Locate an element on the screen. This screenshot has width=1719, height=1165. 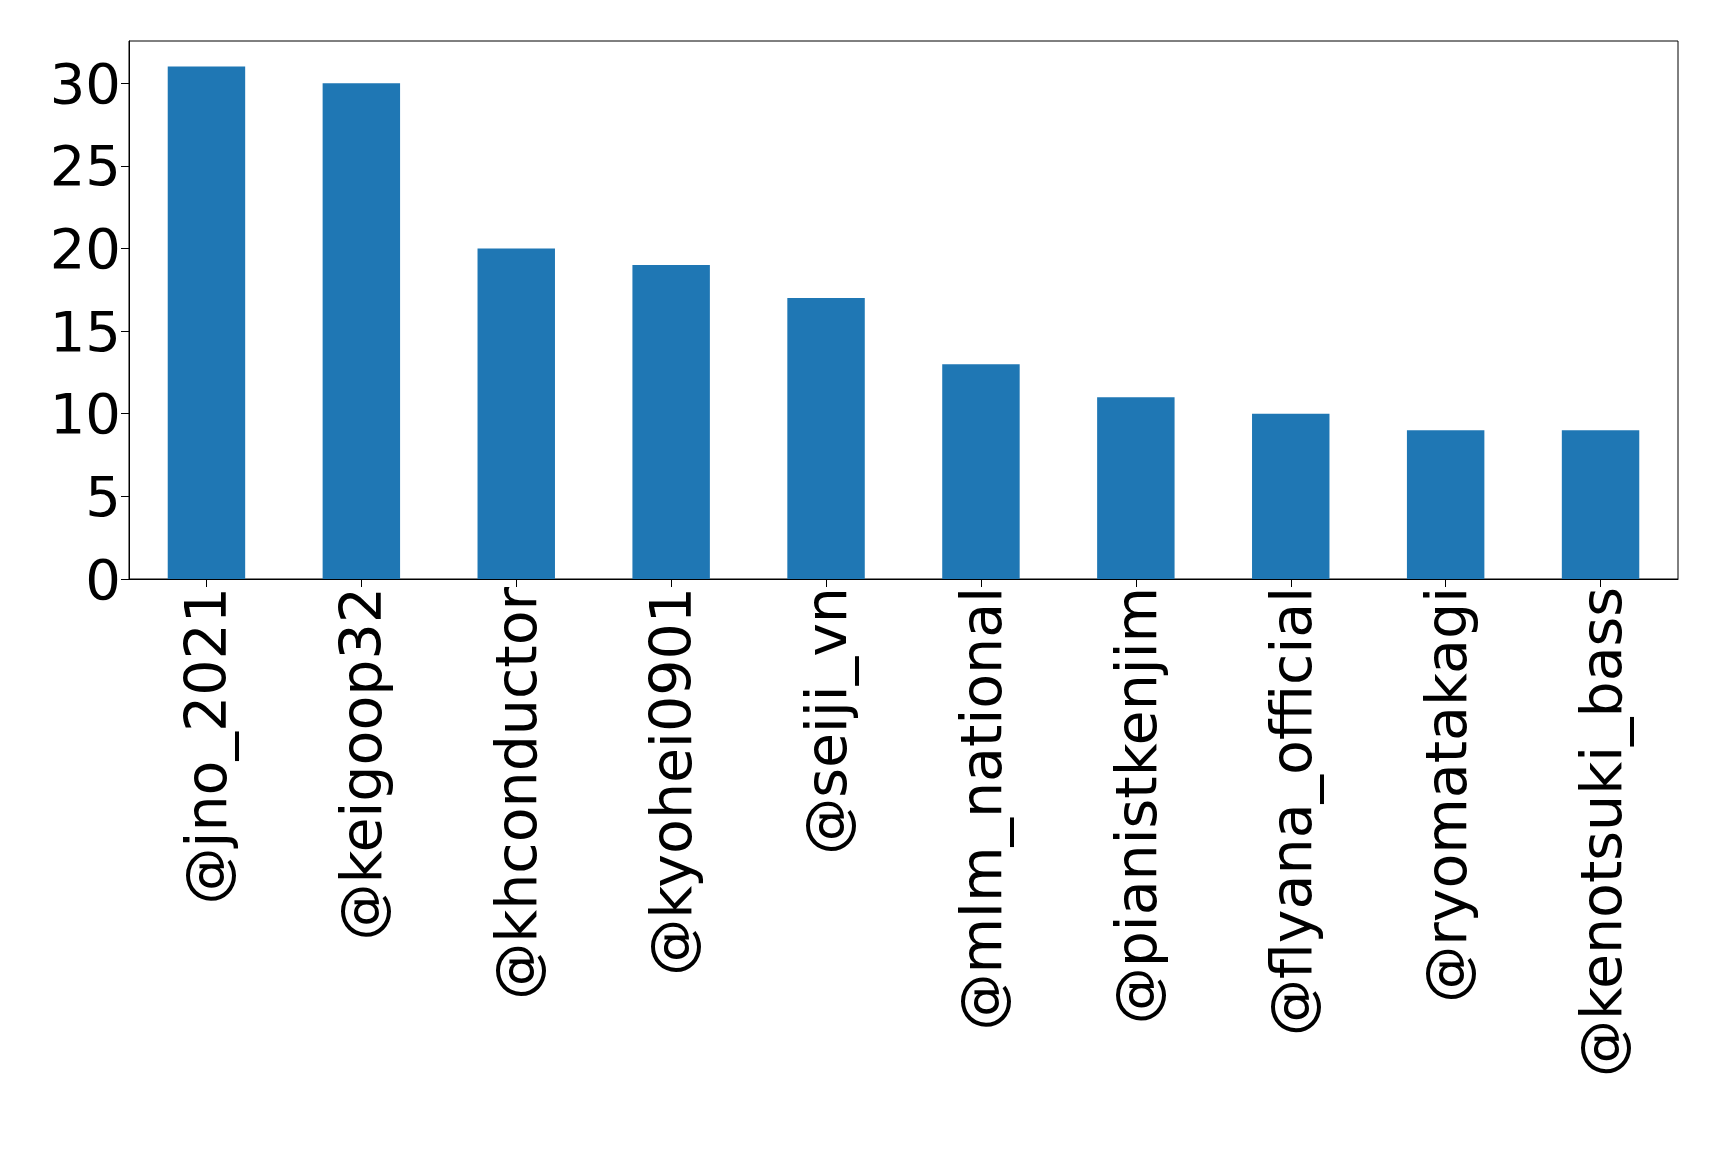
y-tick-label: 20 is located at coordinates (85, 248).